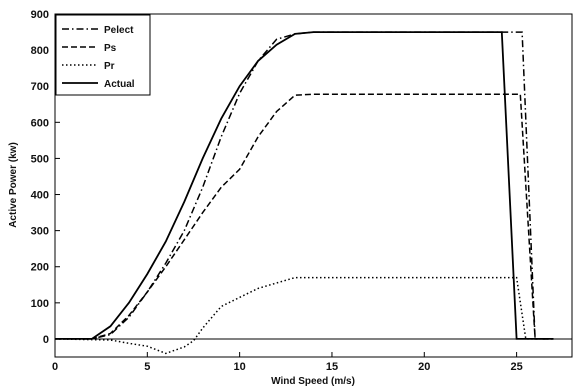 The height and width of the screenshot is (391, 574). I want to click on x-axis: 0 5 10 15 20 25, so click(287, 362).